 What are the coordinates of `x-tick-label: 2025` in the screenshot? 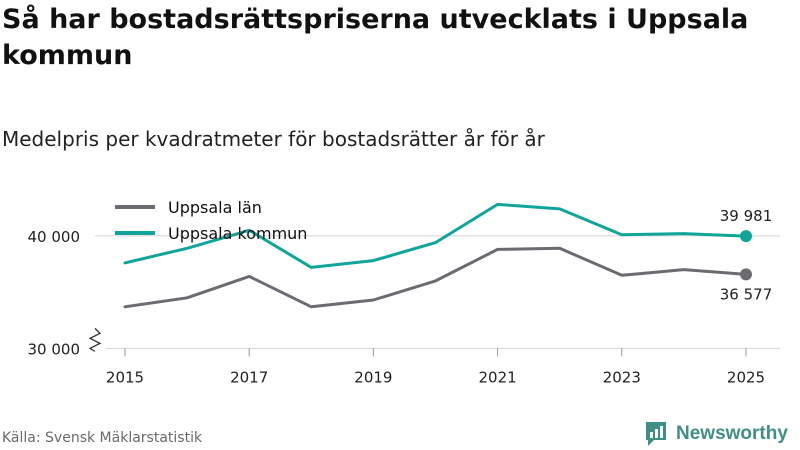 It's located at (746, 377).